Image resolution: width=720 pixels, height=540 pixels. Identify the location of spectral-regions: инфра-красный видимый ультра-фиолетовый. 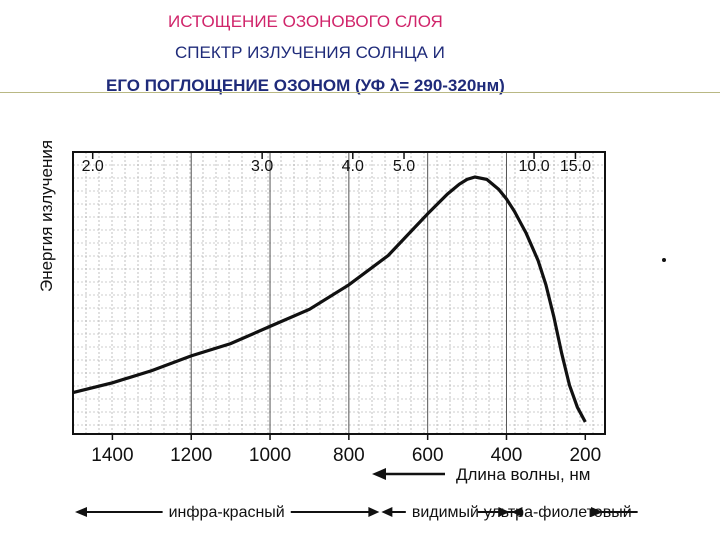
(356, 512).